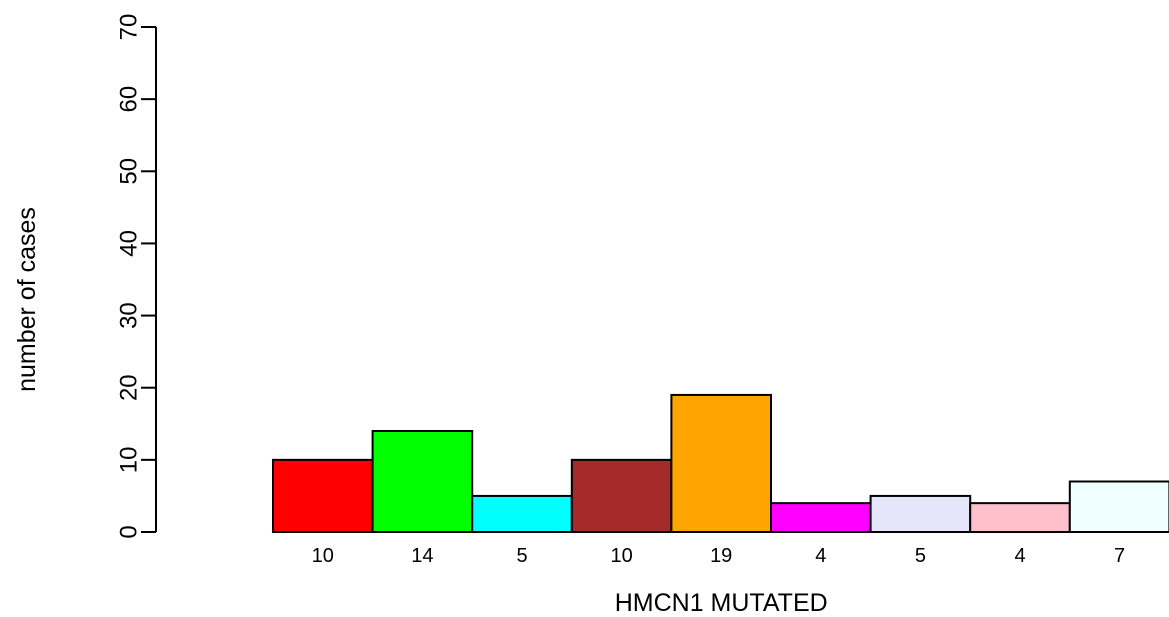  I want to click on x-tick-label: 7, so click(1119, 556).